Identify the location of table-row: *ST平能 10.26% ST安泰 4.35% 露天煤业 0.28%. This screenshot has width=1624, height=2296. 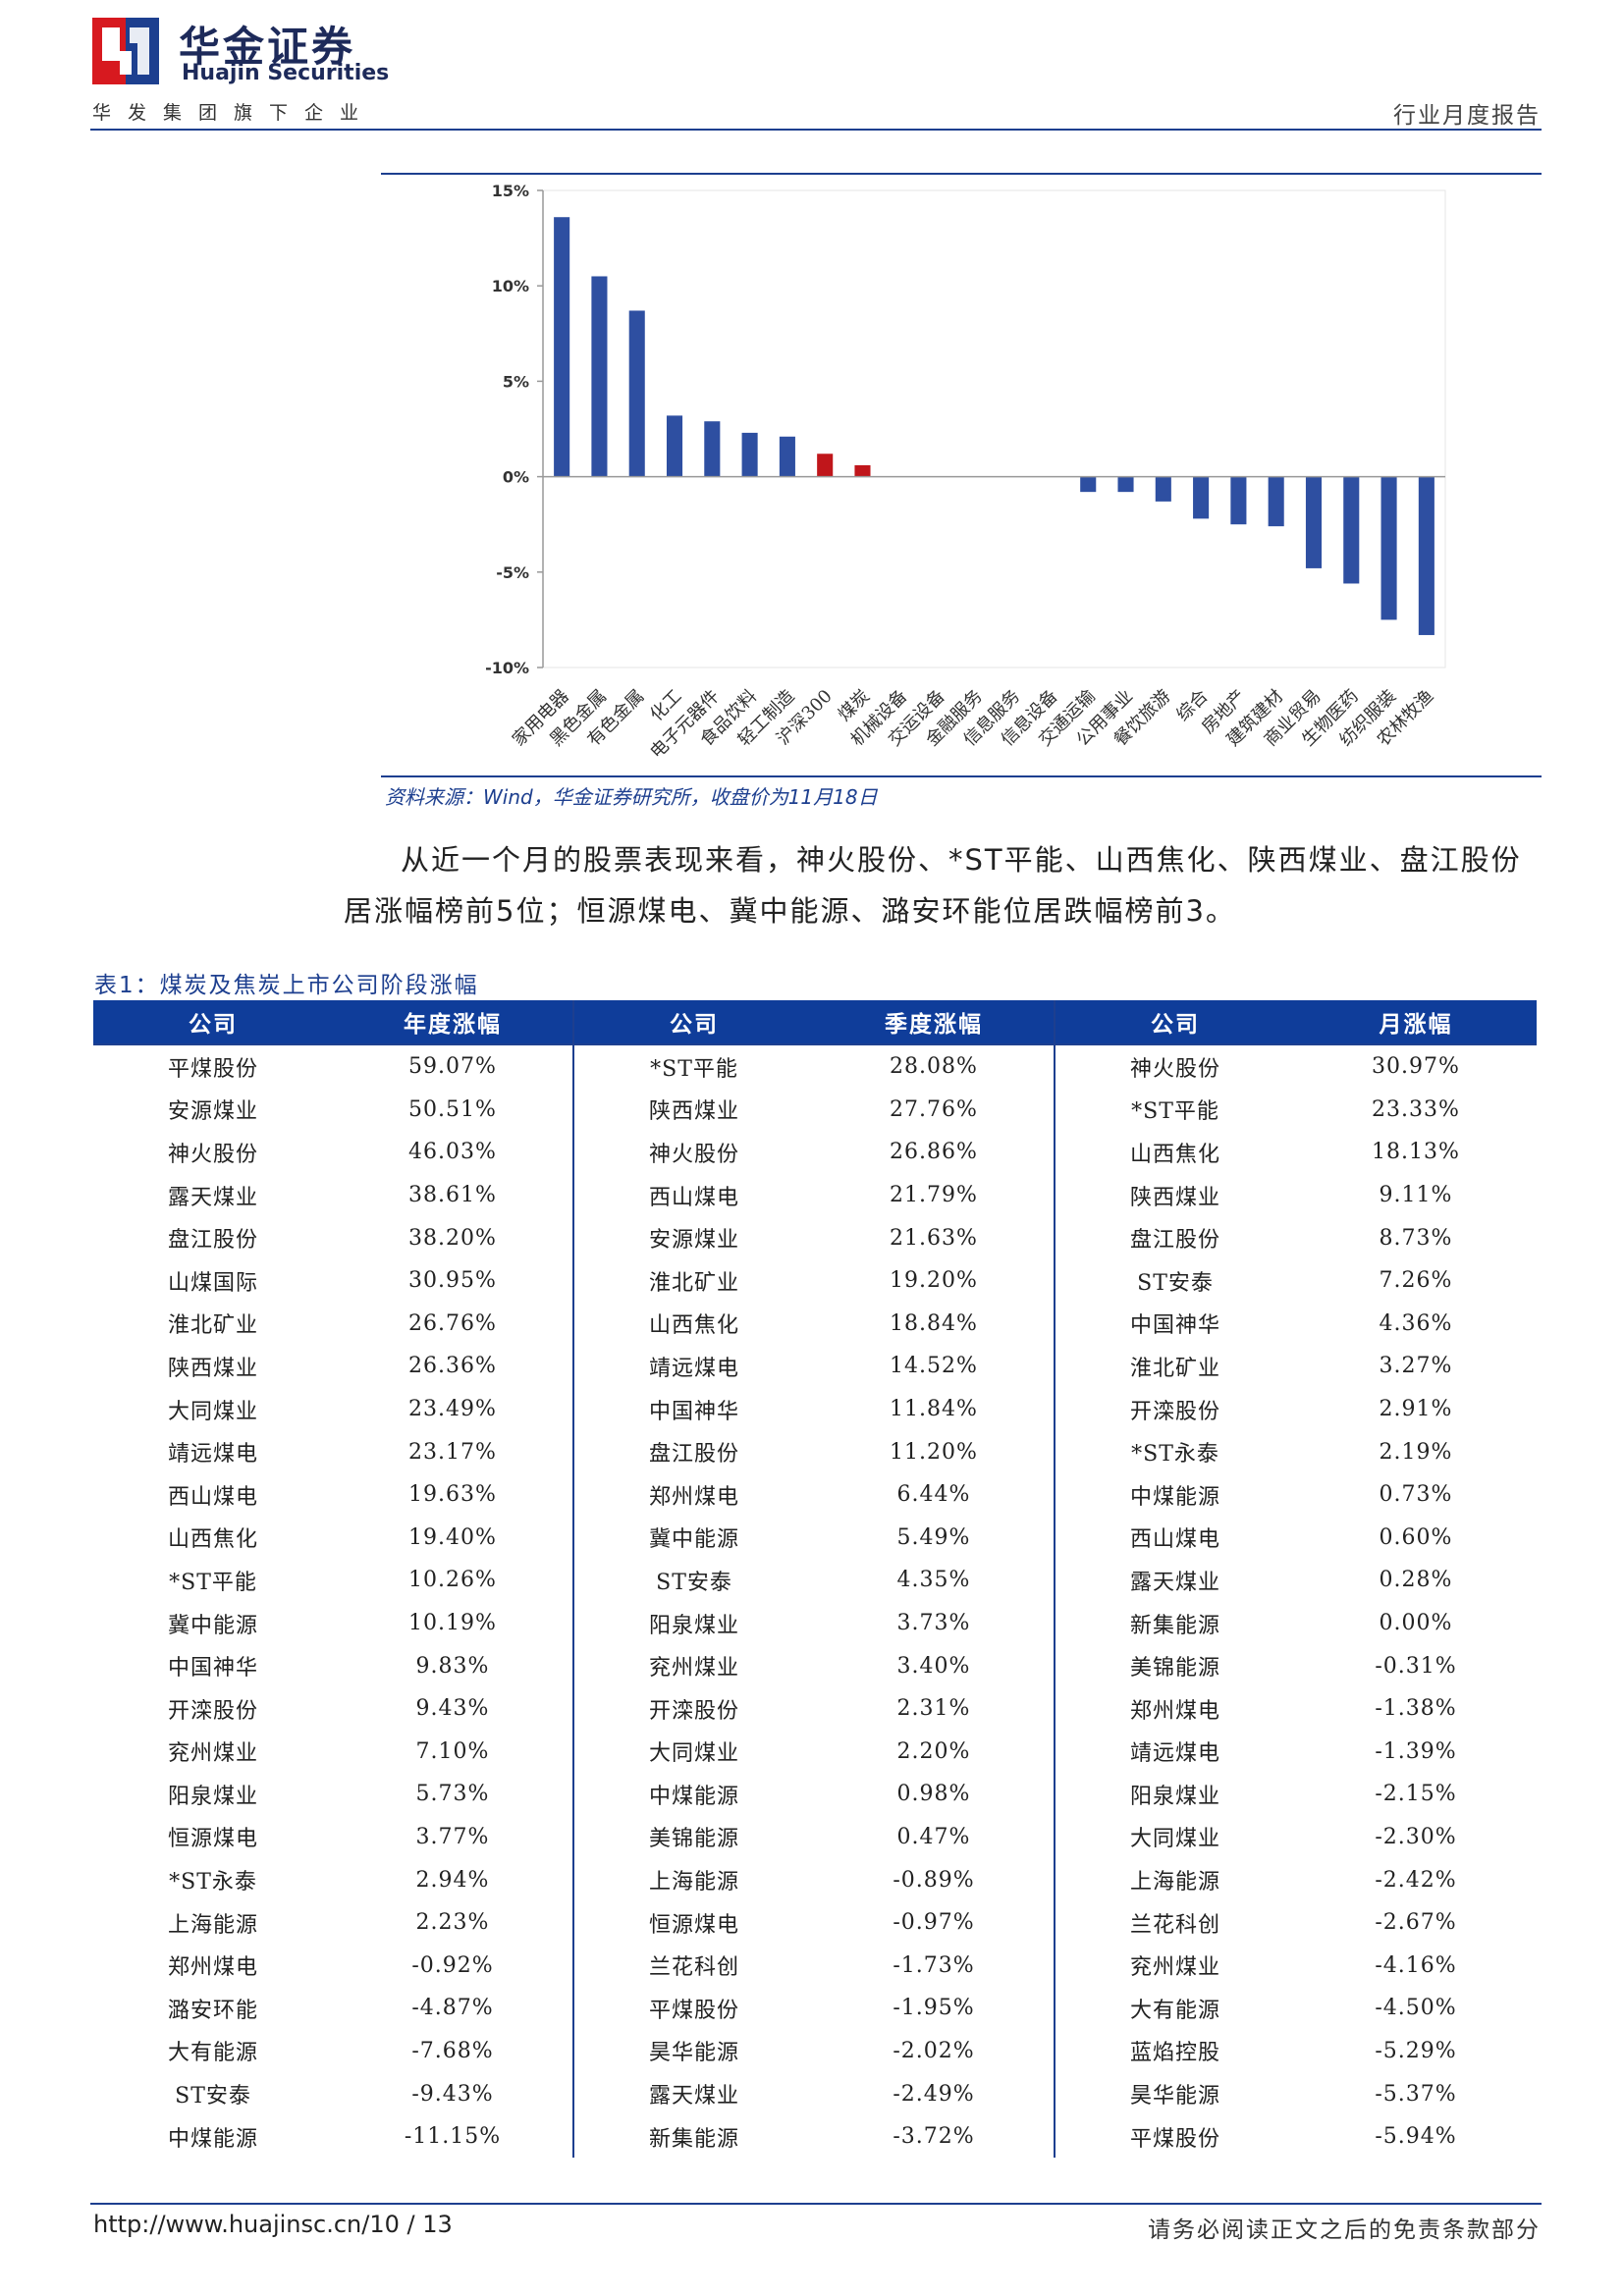
(815, 1581).